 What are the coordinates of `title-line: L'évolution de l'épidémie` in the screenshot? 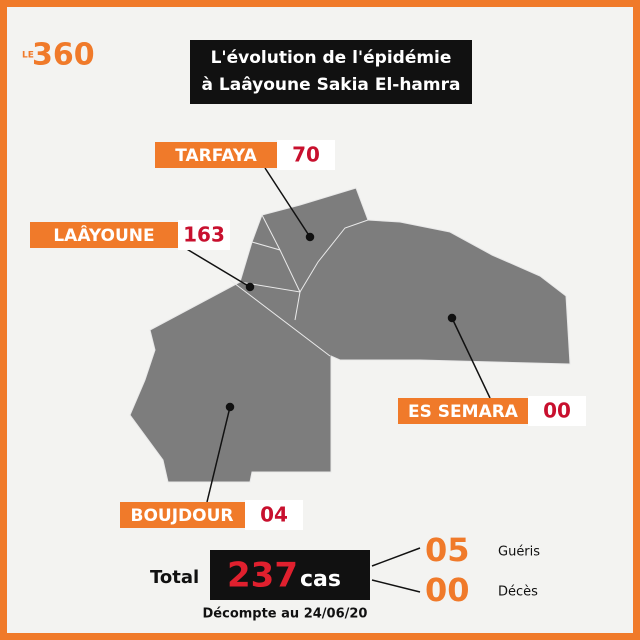 It's located at (331, 58).